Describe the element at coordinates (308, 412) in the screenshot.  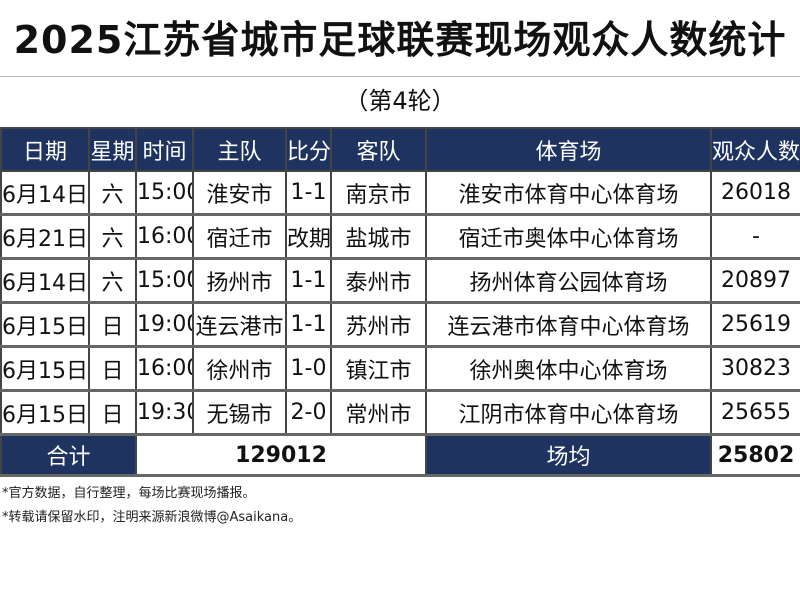
I see `table-cell: 2-0` at that location.